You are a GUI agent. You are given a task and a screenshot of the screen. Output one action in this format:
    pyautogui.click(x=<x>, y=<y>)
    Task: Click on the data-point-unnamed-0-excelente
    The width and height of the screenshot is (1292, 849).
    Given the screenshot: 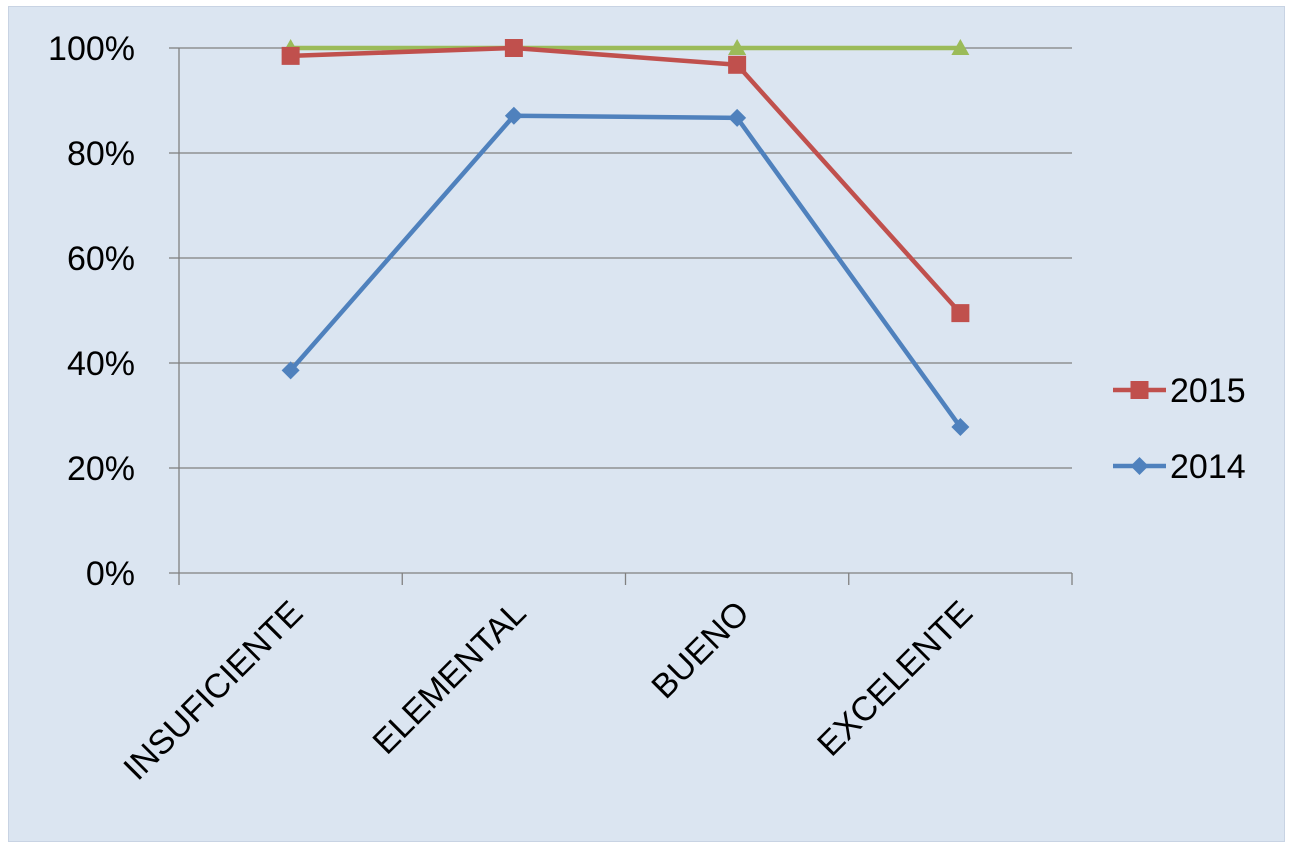 What is the action you would take?
    pyautogui.click(x=960, y=47)
    